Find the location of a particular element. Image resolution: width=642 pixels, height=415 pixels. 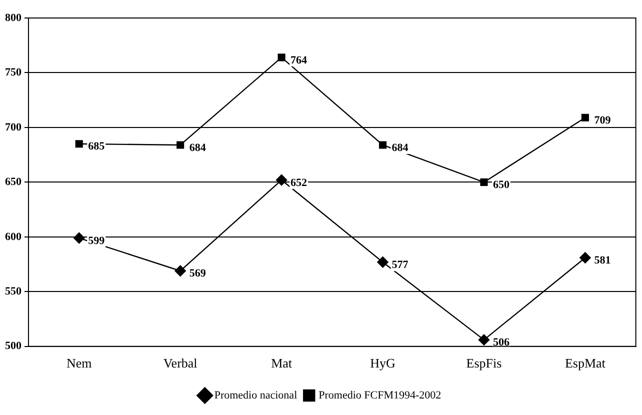

data-label: 581 is located at coordinates (602, 260).